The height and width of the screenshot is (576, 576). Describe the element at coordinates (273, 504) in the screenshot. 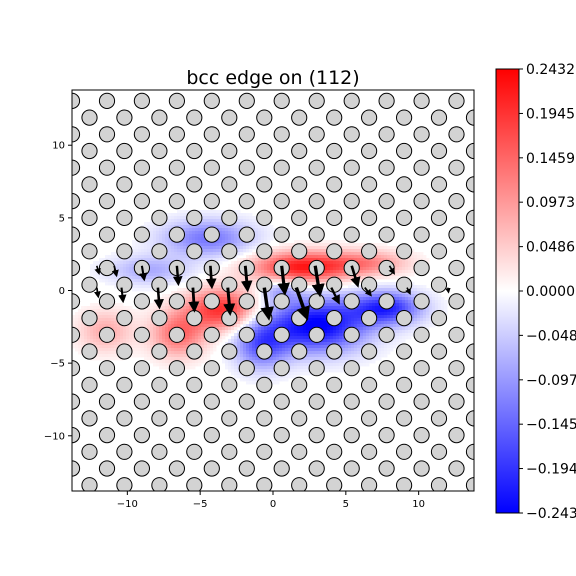

I see `x-tick-label: 0` at that location.